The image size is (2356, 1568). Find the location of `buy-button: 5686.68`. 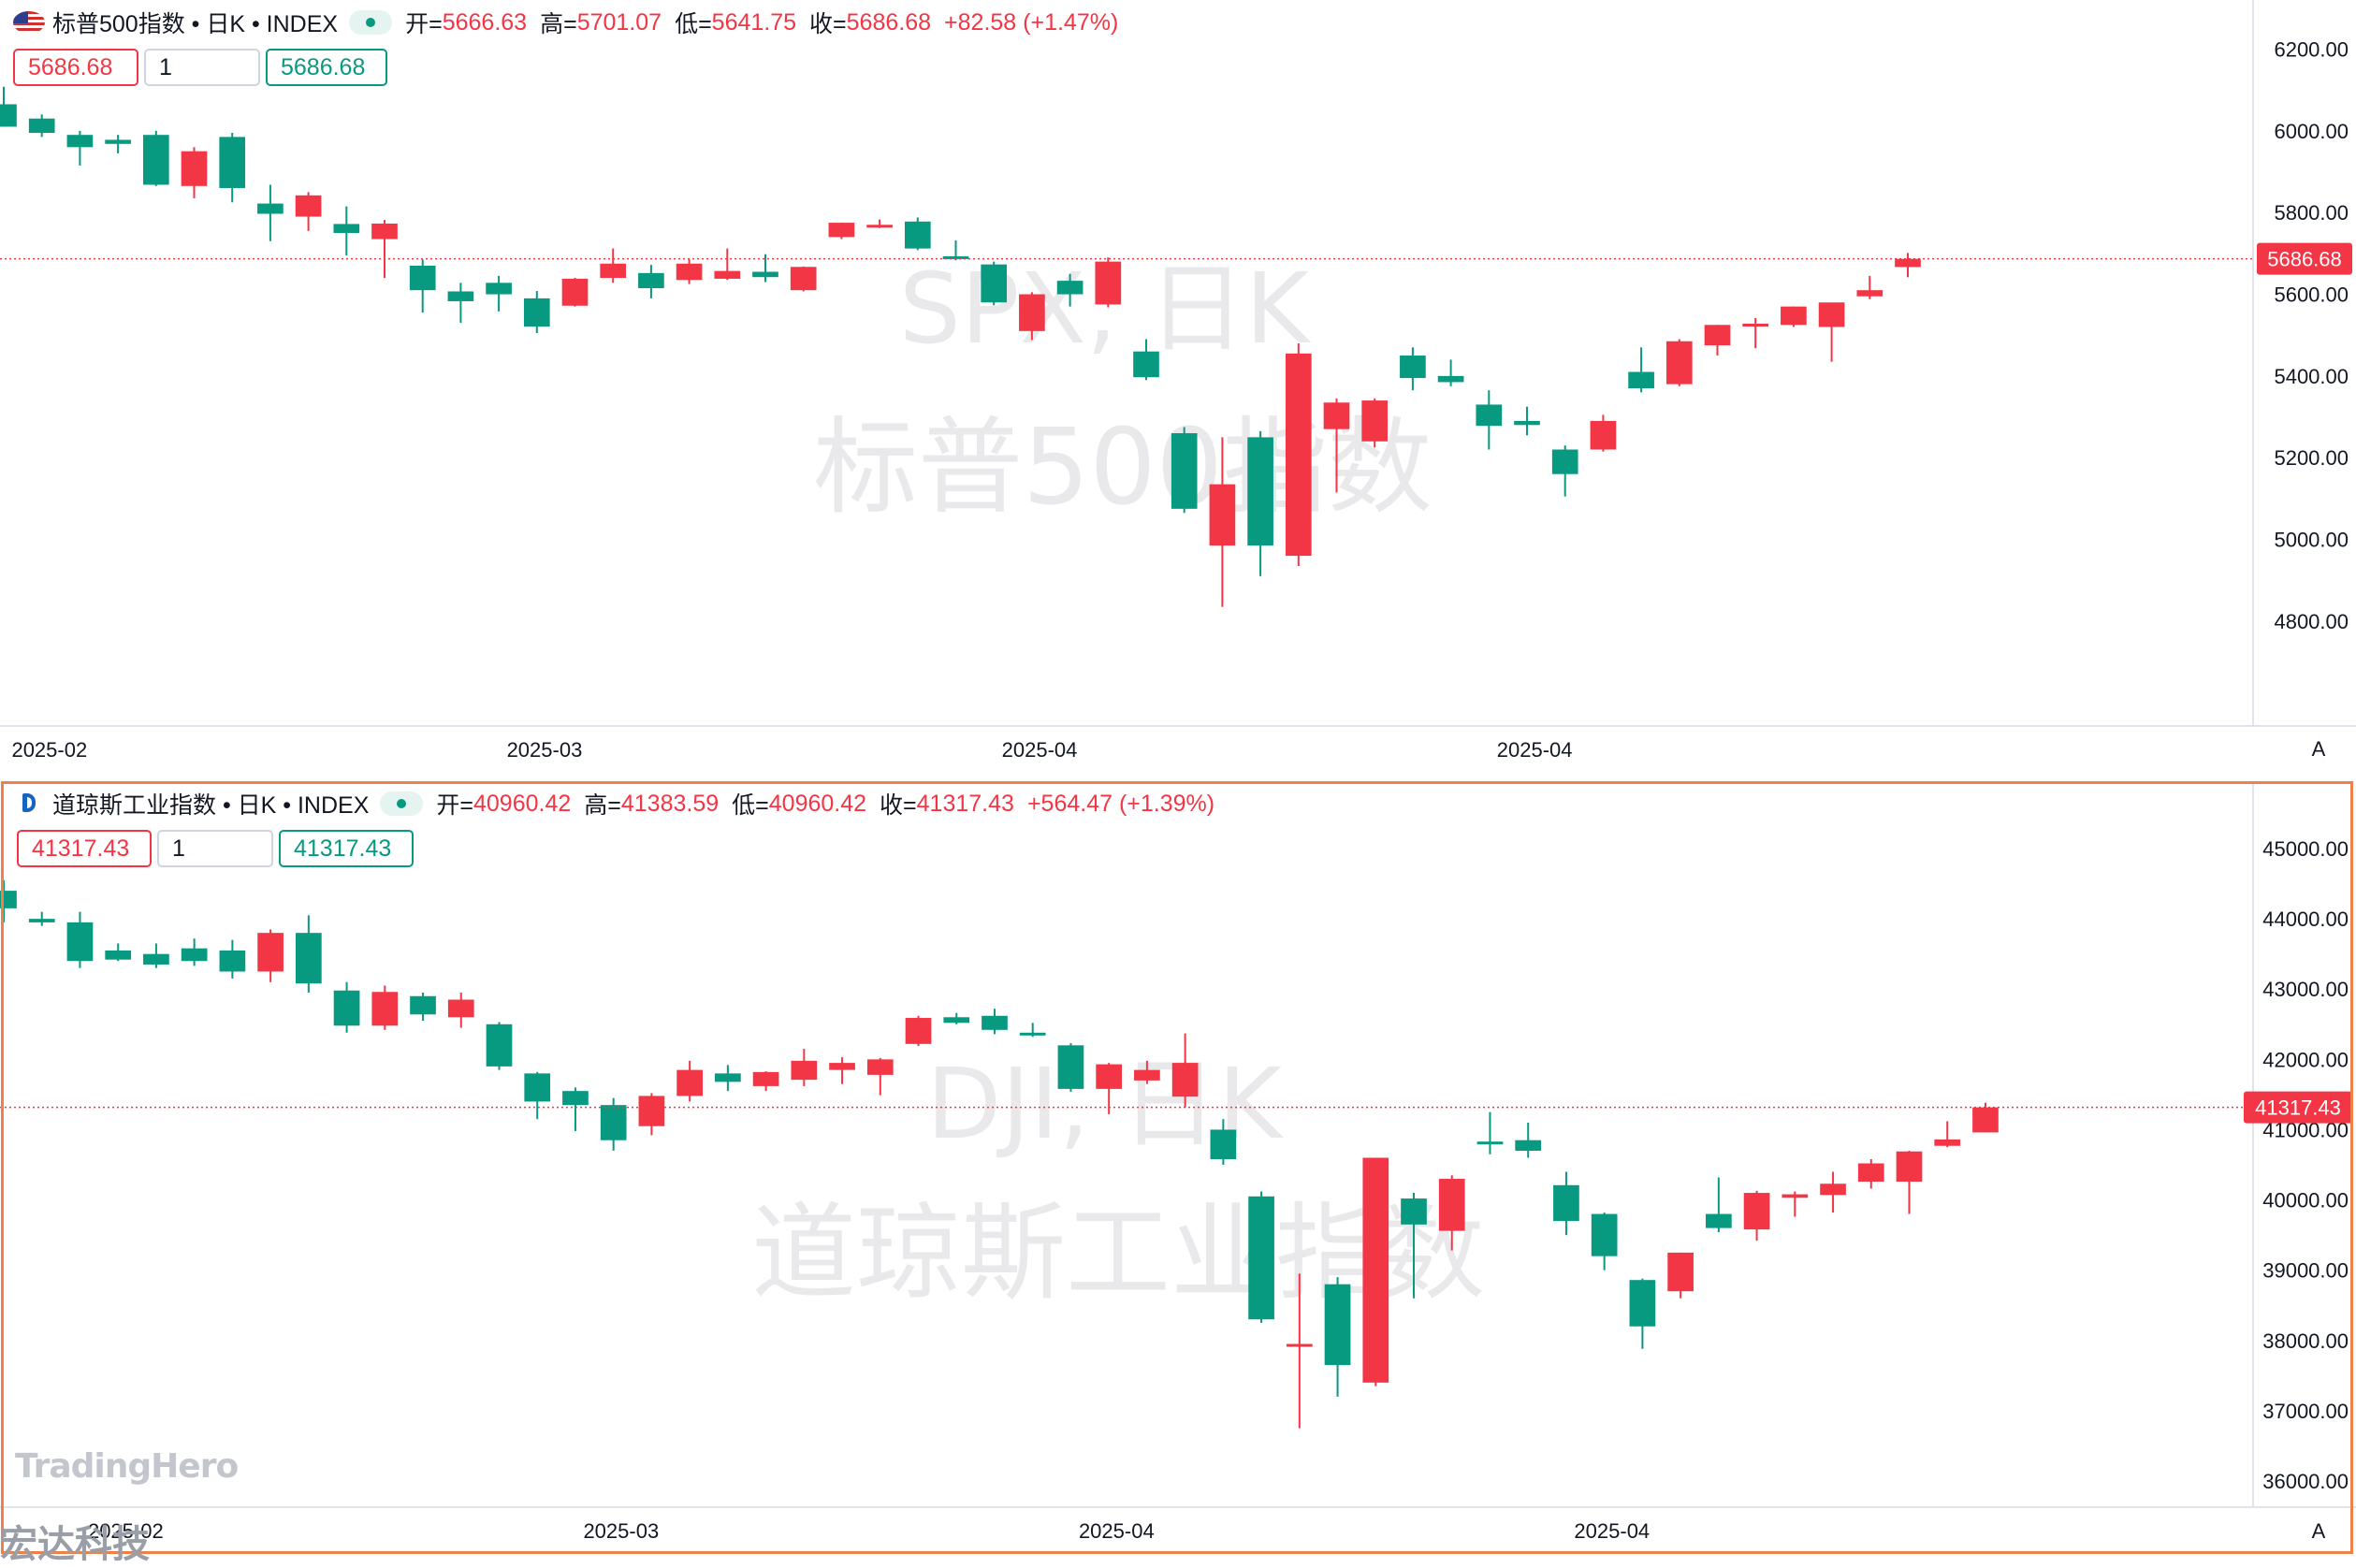

buy-button: 5686.68 is located at coordinates (326, 68).